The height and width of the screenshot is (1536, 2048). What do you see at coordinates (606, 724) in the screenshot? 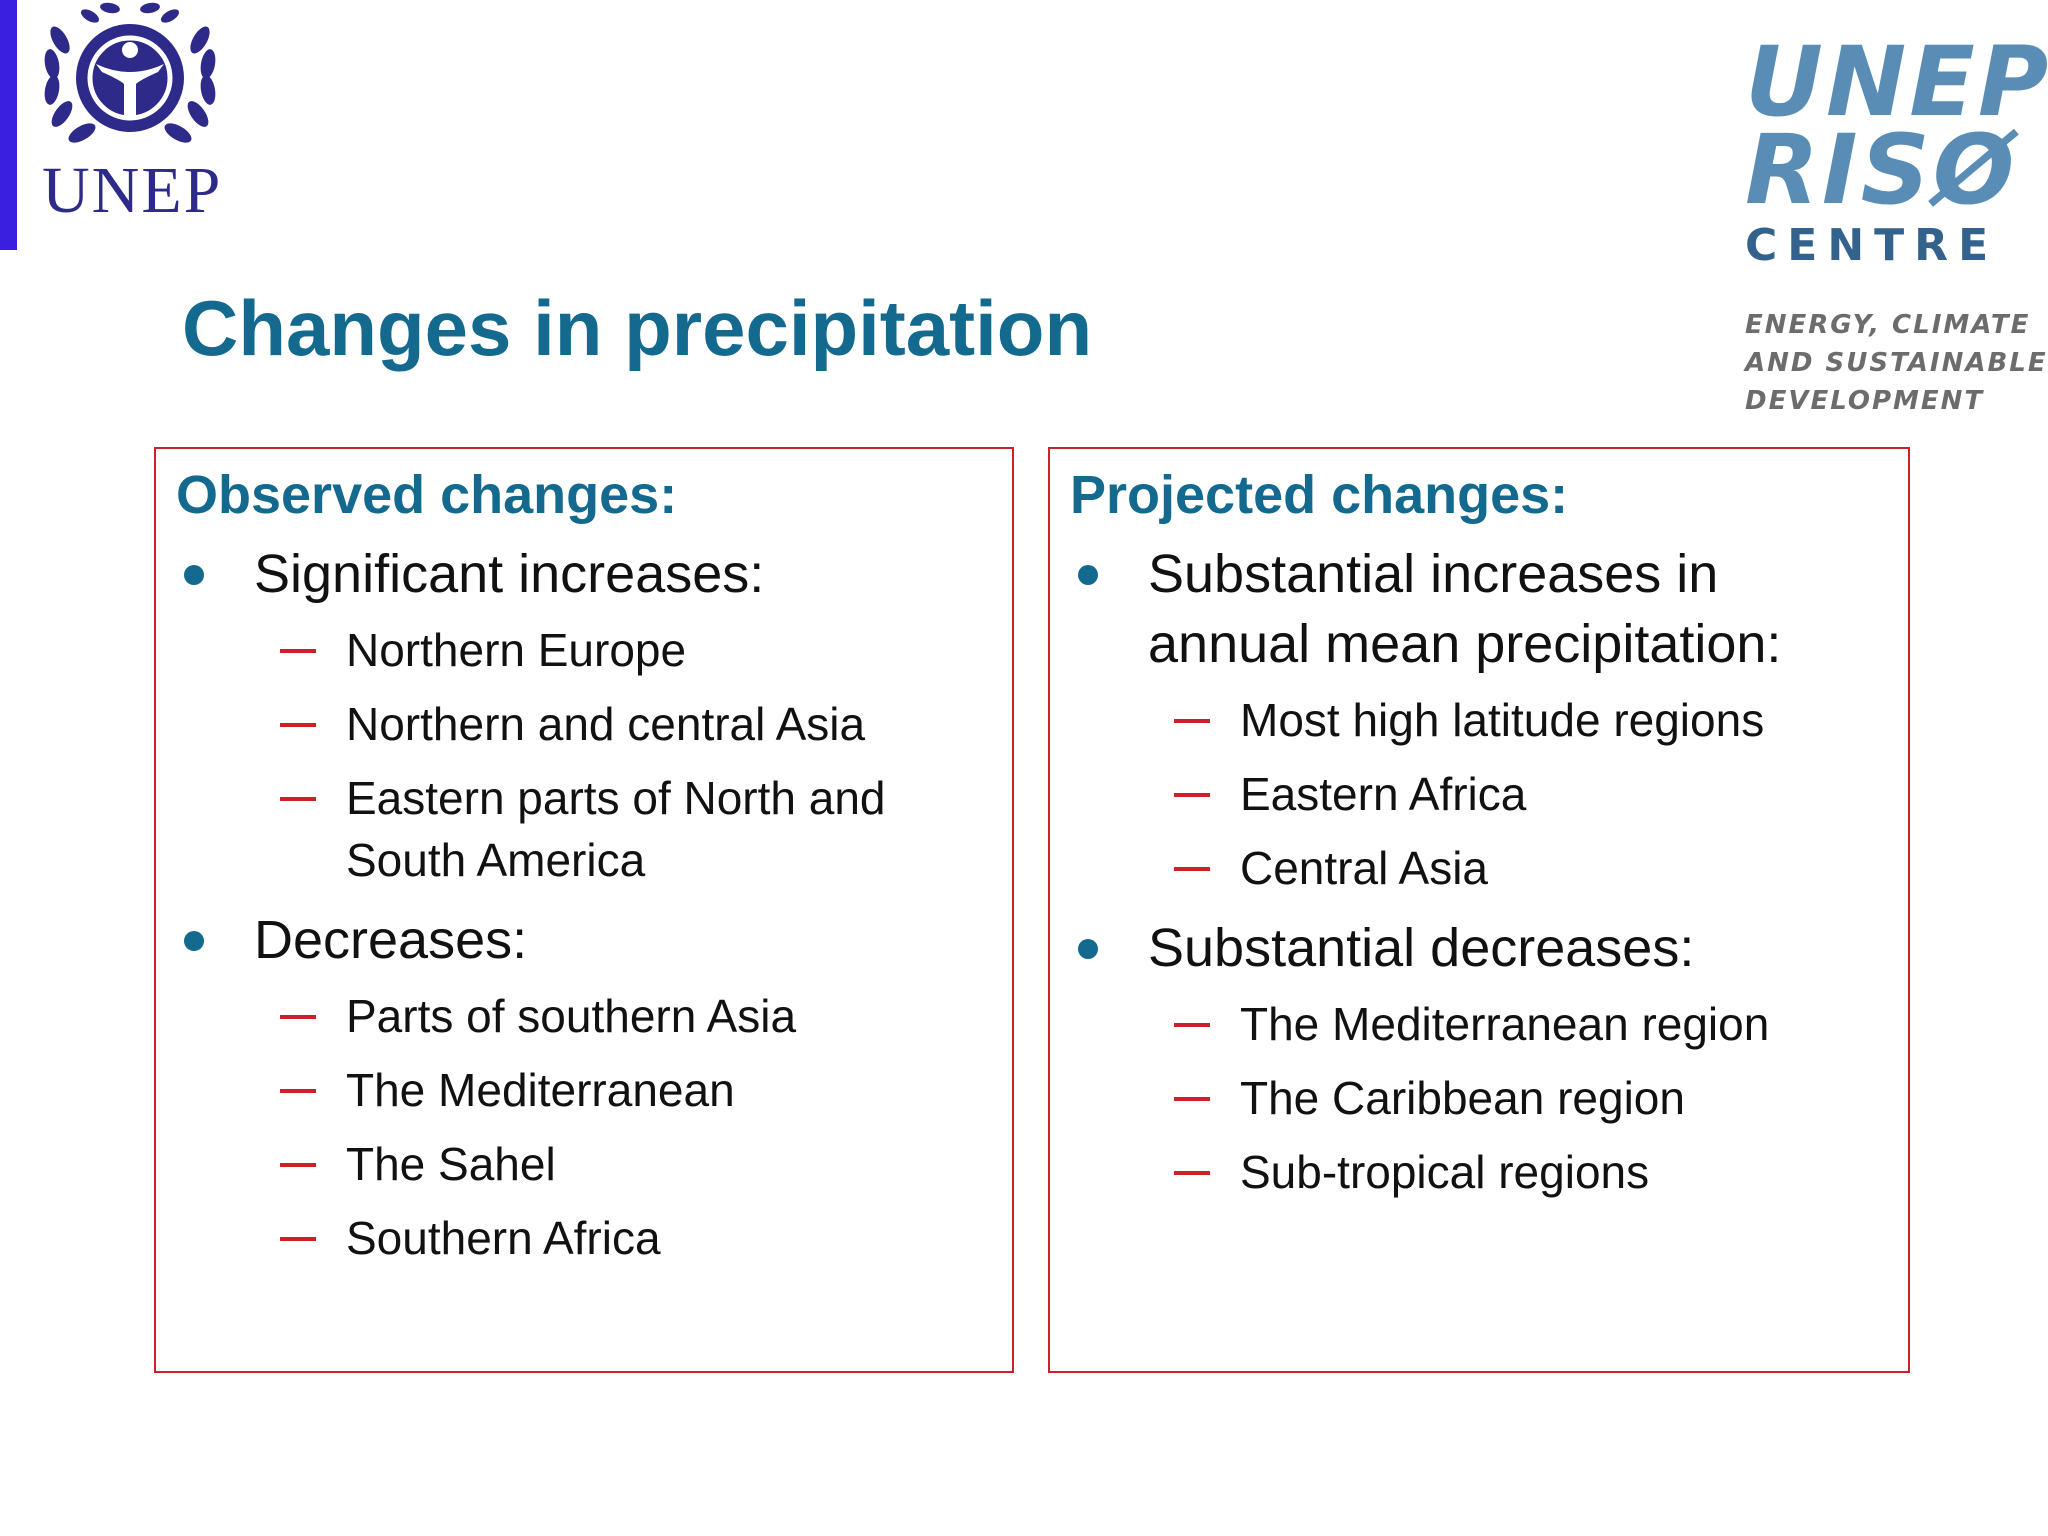
I see `list-item-text: Northern and central Asia` at bounding box center [606, 724].